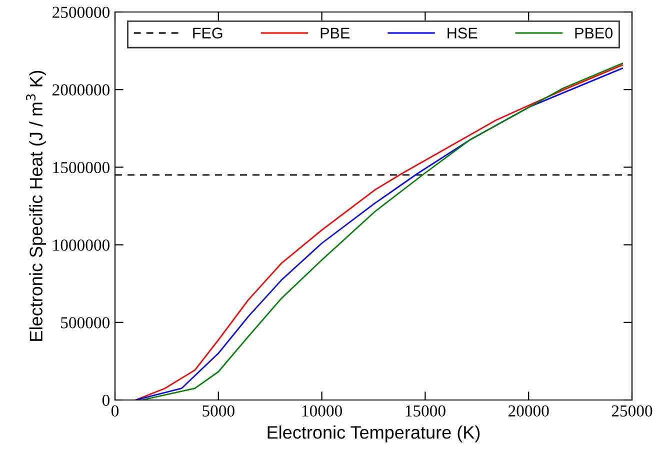  Describe the element at coordinates (115, 411) in the screenshot. I see `x-tick-label: 0` at that location.